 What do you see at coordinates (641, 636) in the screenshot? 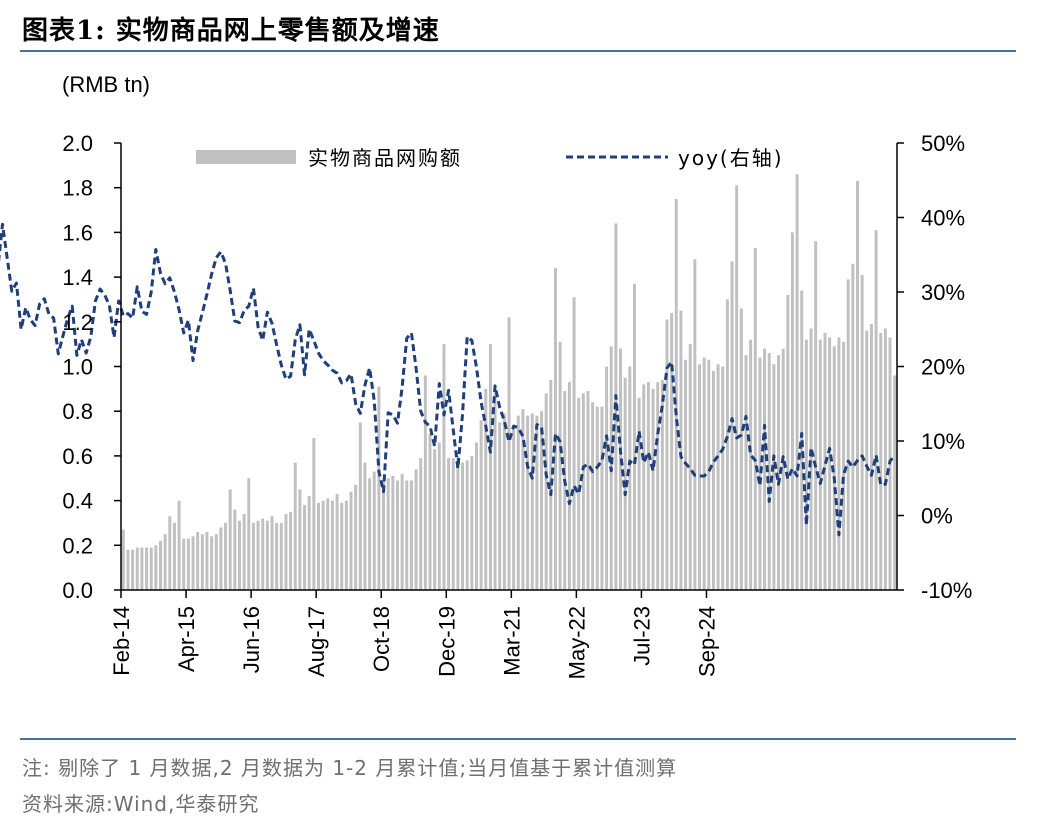
I see `x-tick-label: Jul-23` at bounding box center [641, 636].